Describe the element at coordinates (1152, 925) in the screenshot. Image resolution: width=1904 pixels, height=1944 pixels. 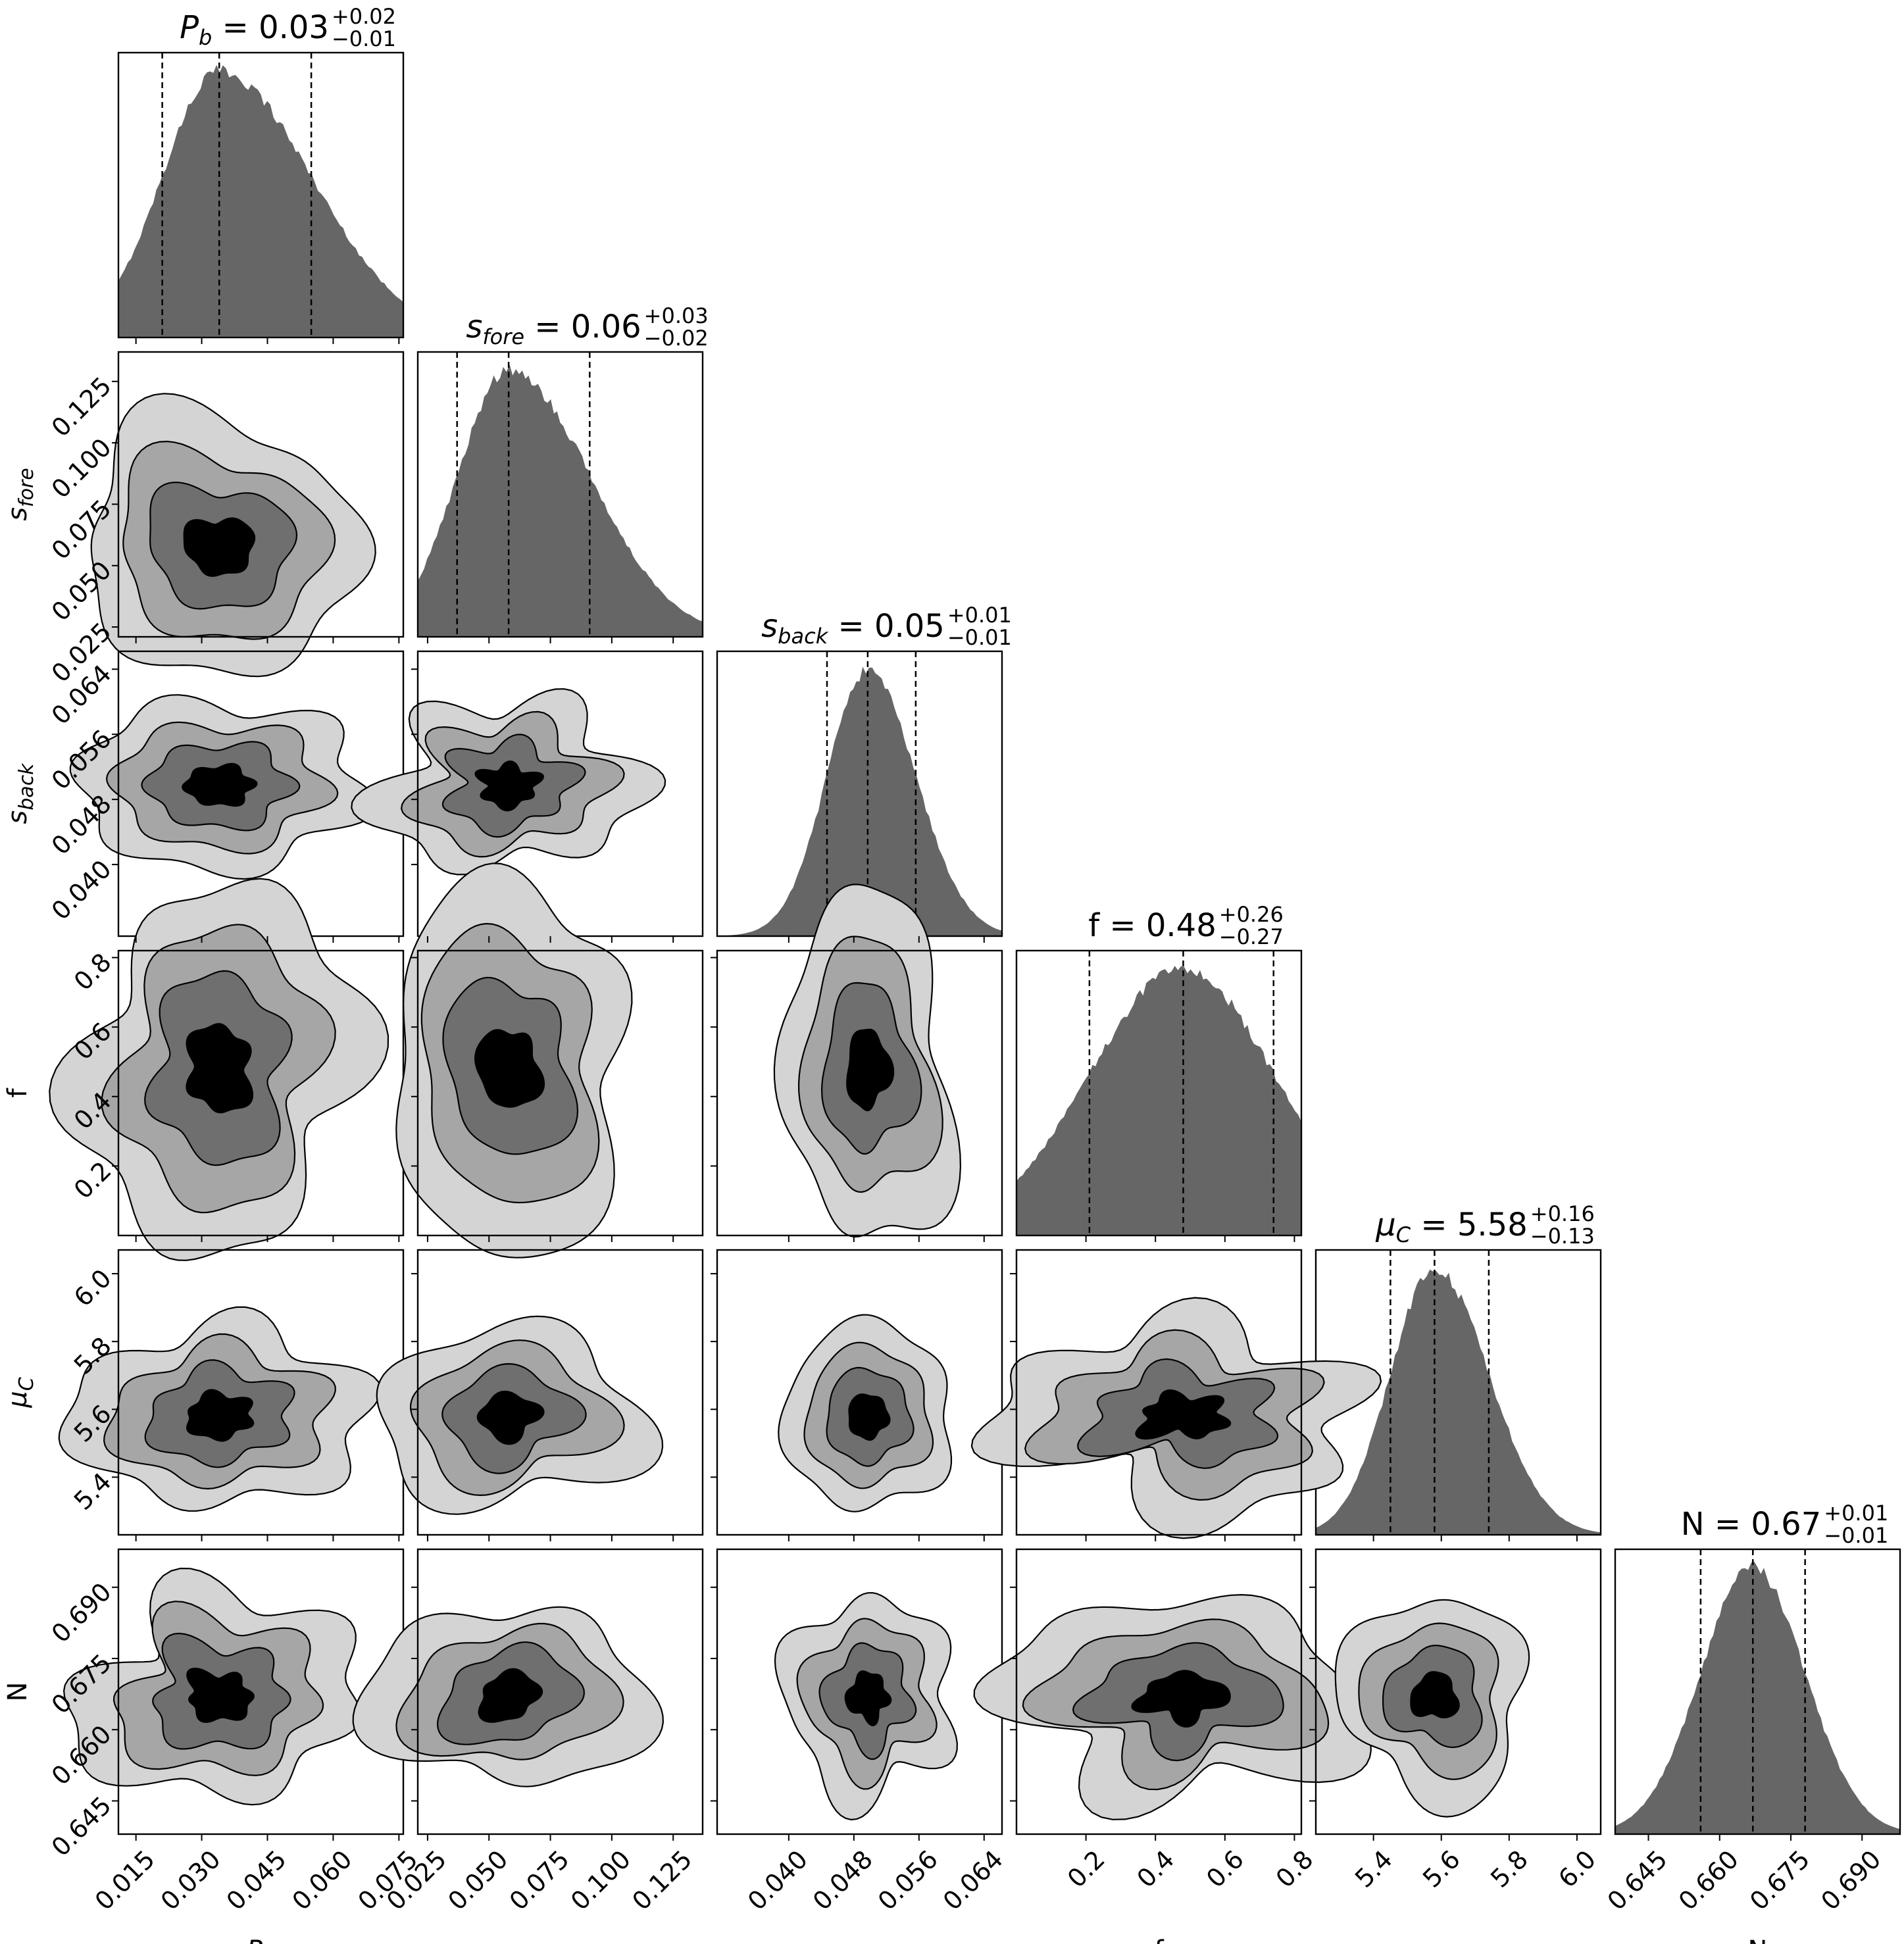
I see `panel-title-f: f = 0.48` at that location.